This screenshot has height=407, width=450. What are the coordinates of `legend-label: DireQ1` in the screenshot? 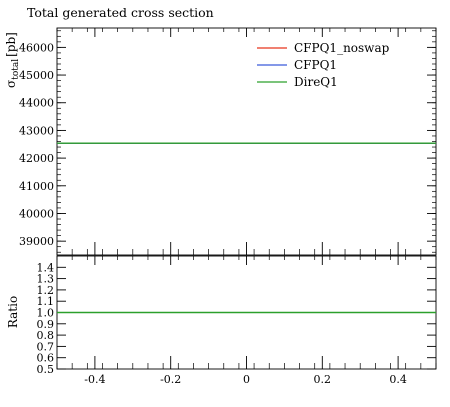 It's located at (316, 82).